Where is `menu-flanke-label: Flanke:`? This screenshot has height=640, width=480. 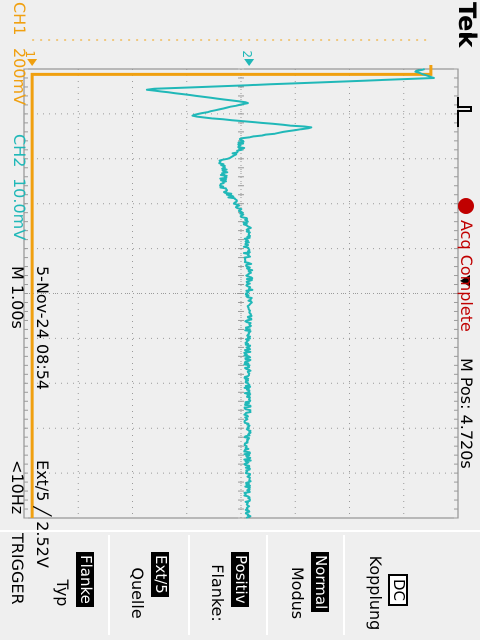 menu-flanke-label: Flanke: is located at coordinates (217, 593).